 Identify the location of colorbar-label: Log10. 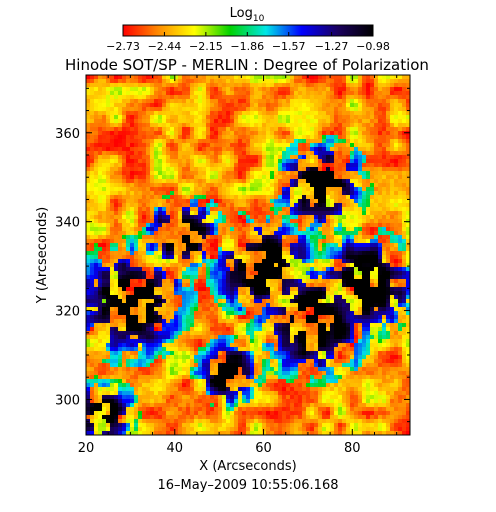
(247, 15).